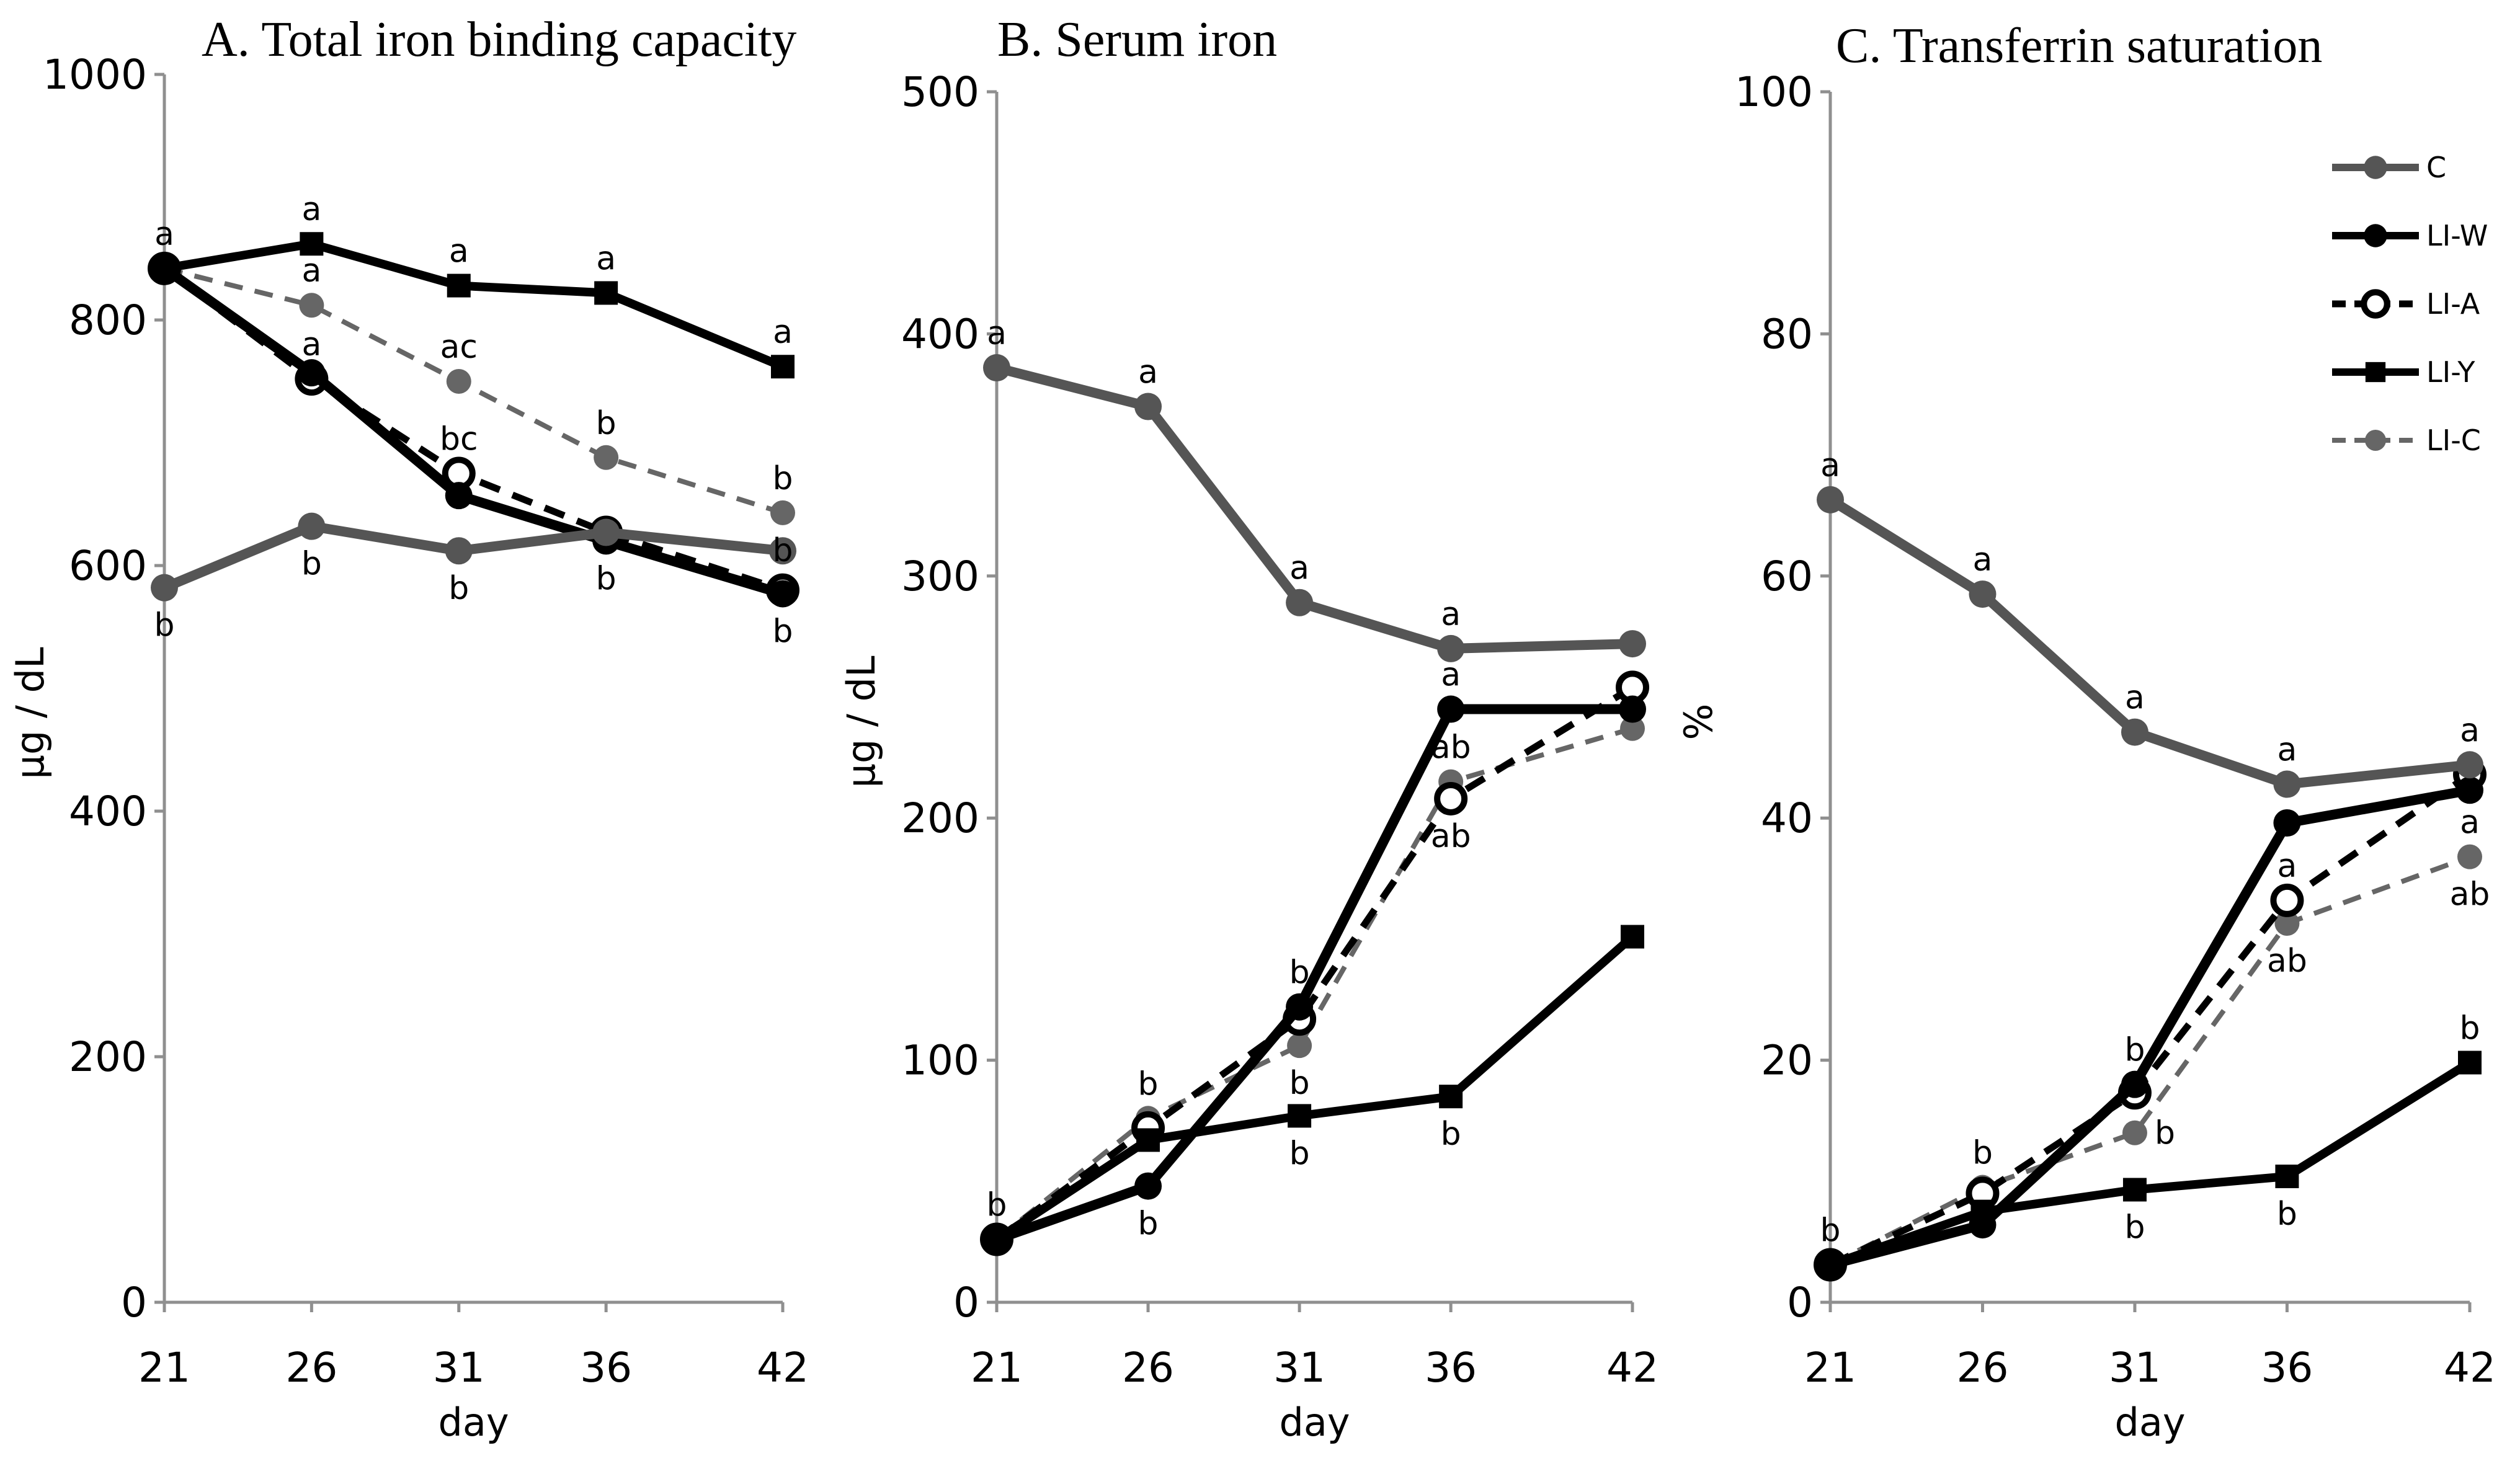  What do you see at coordinates (2453, 304) in the screenshot?
I see `legend-label: LI-A` at bounding box center [2453, 304].